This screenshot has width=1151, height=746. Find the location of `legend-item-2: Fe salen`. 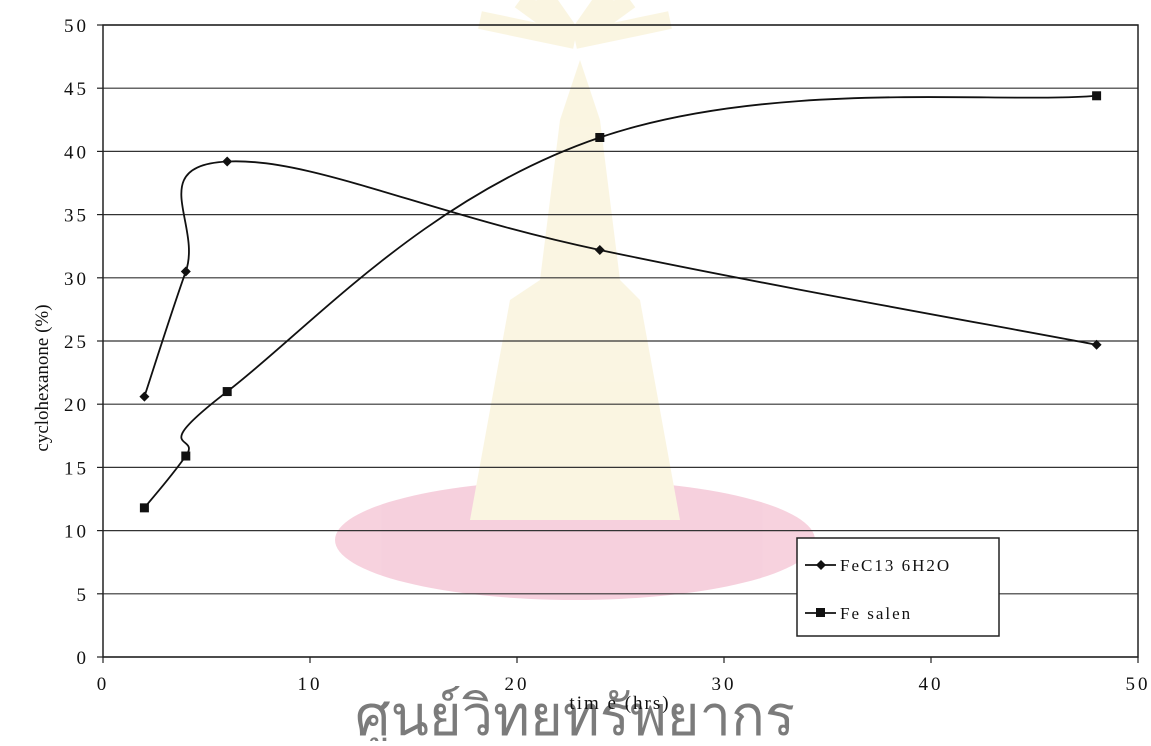

legend-item-2: Fe salen is located at coordinates (858, 613).